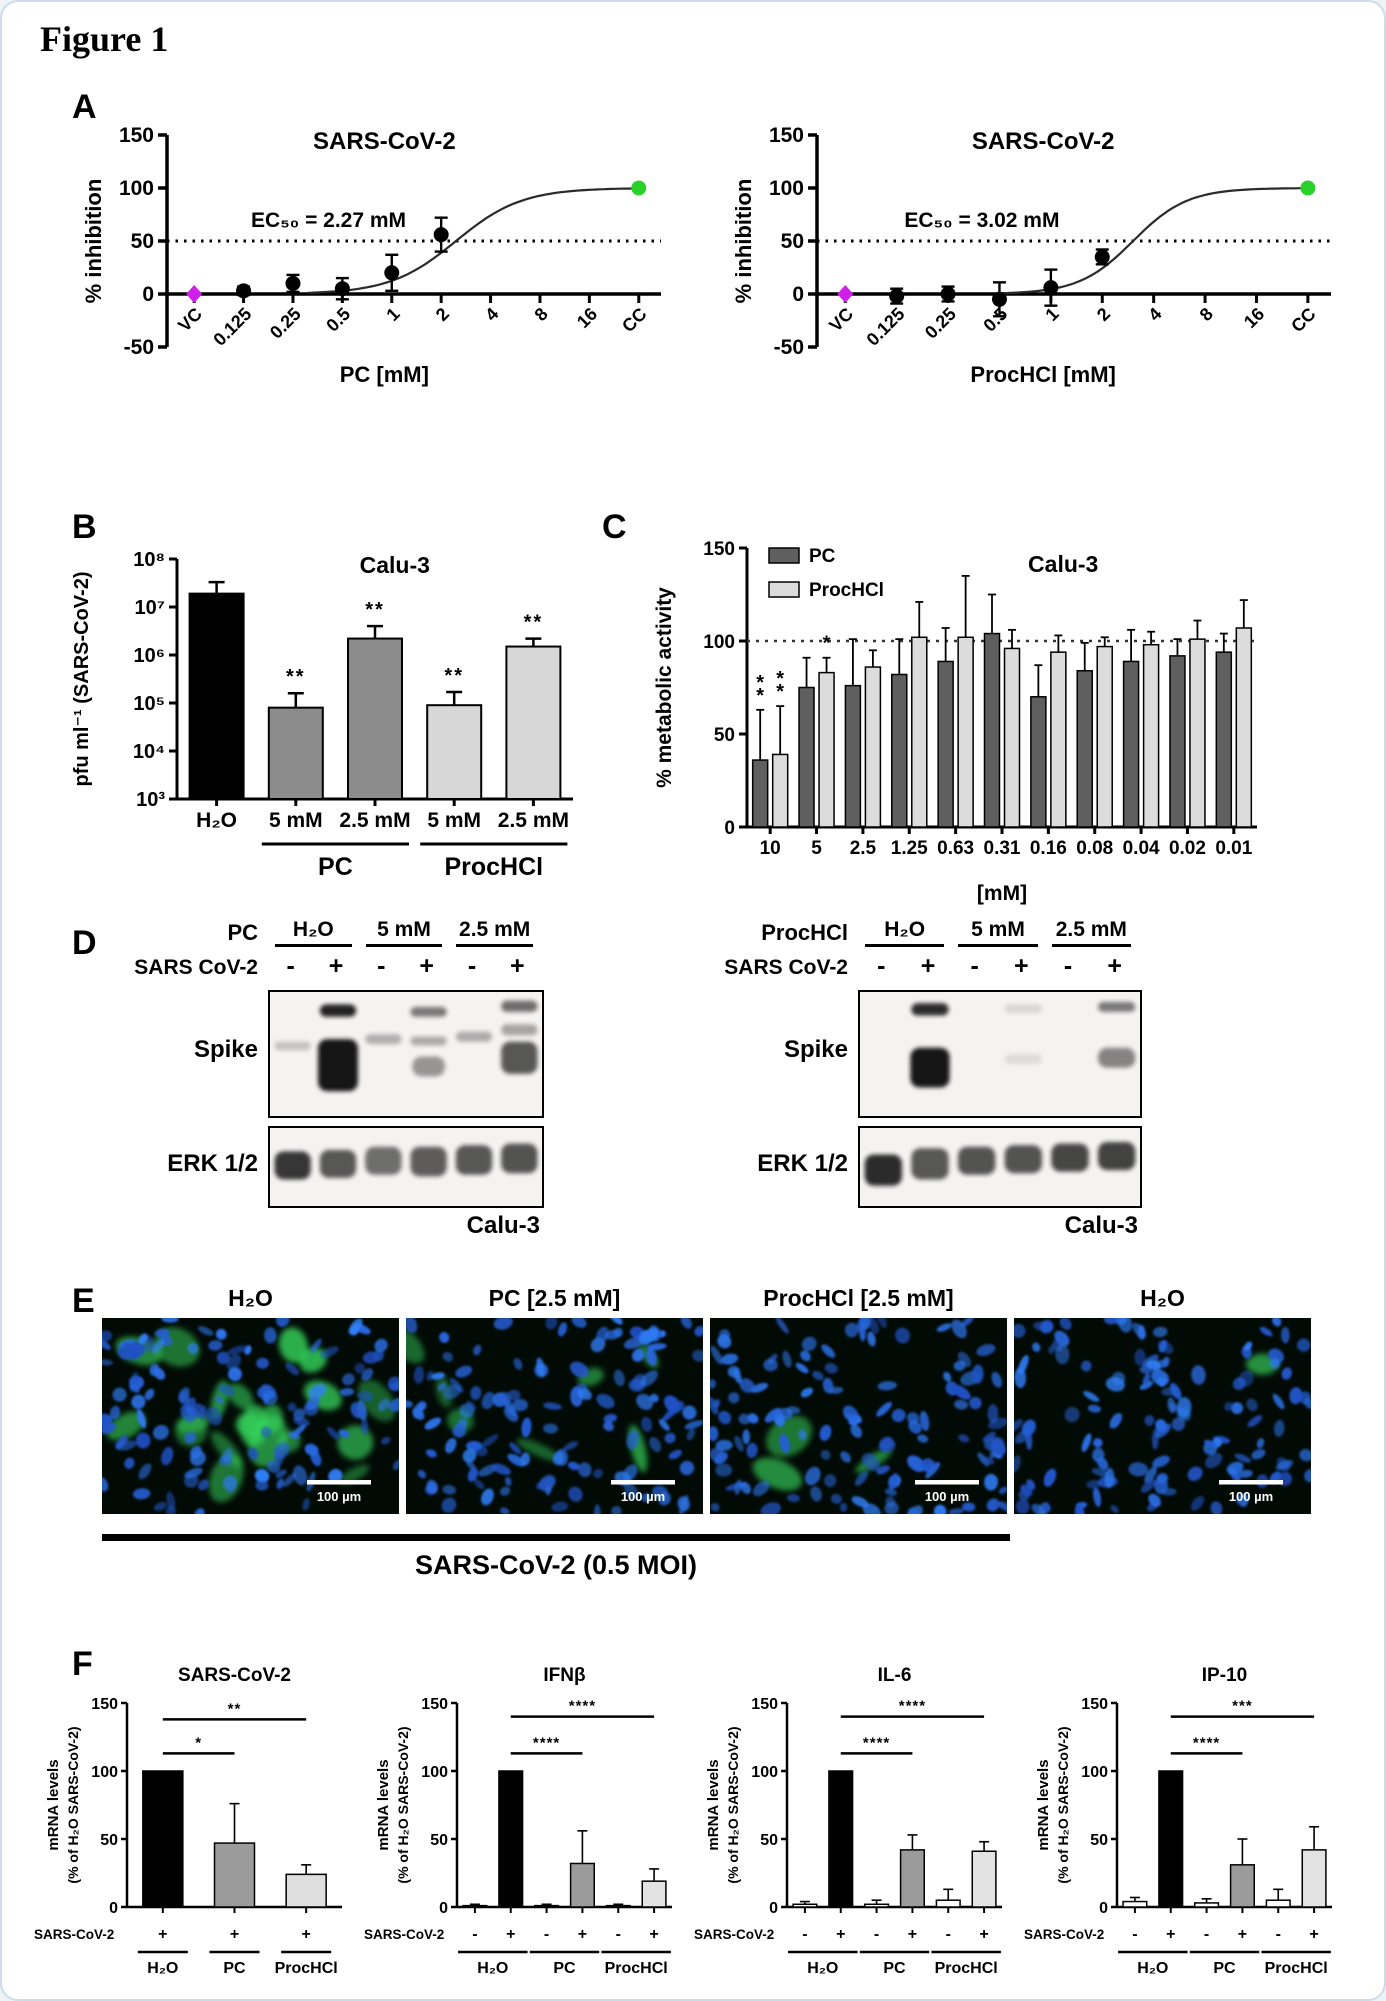 This screenshot has height=2001, width=1386. Describe the element at coordinates (84, 107) in the screenshot. I see `panel-label-a: A` at that location.